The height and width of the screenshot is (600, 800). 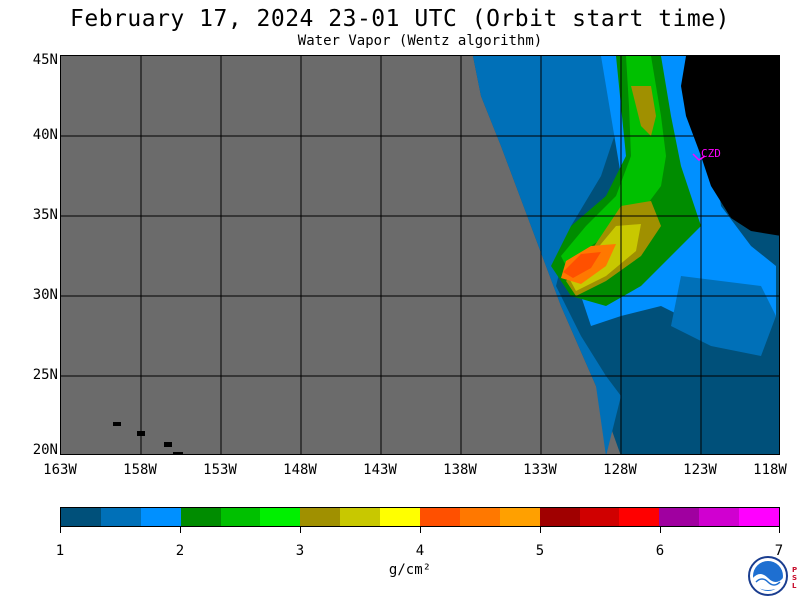 What do you see at coordinates (620, 470) in the screenshot?
I see `lon-label-128w: 128W` at bounding box center [620, 470].